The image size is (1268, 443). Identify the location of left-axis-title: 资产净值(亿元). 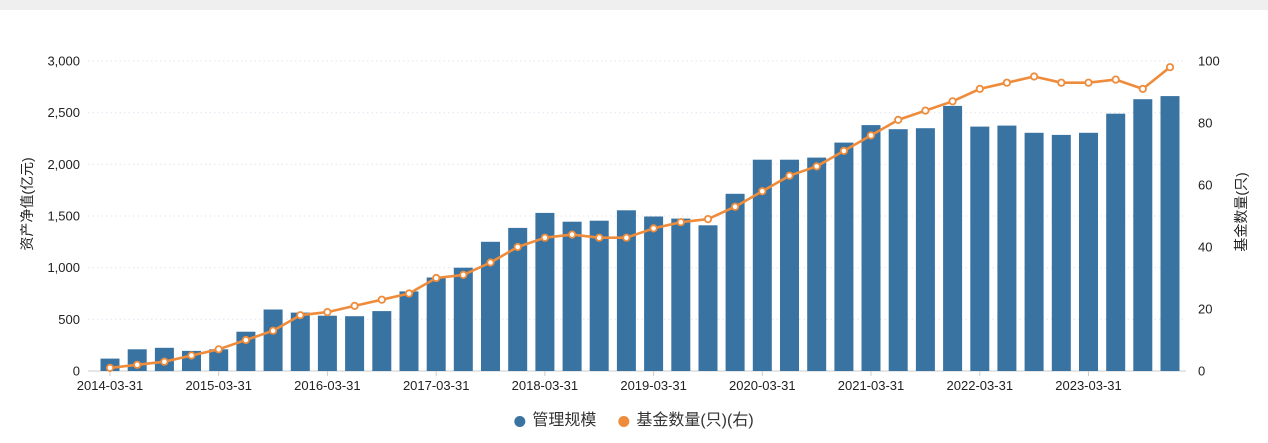
(27, 203).